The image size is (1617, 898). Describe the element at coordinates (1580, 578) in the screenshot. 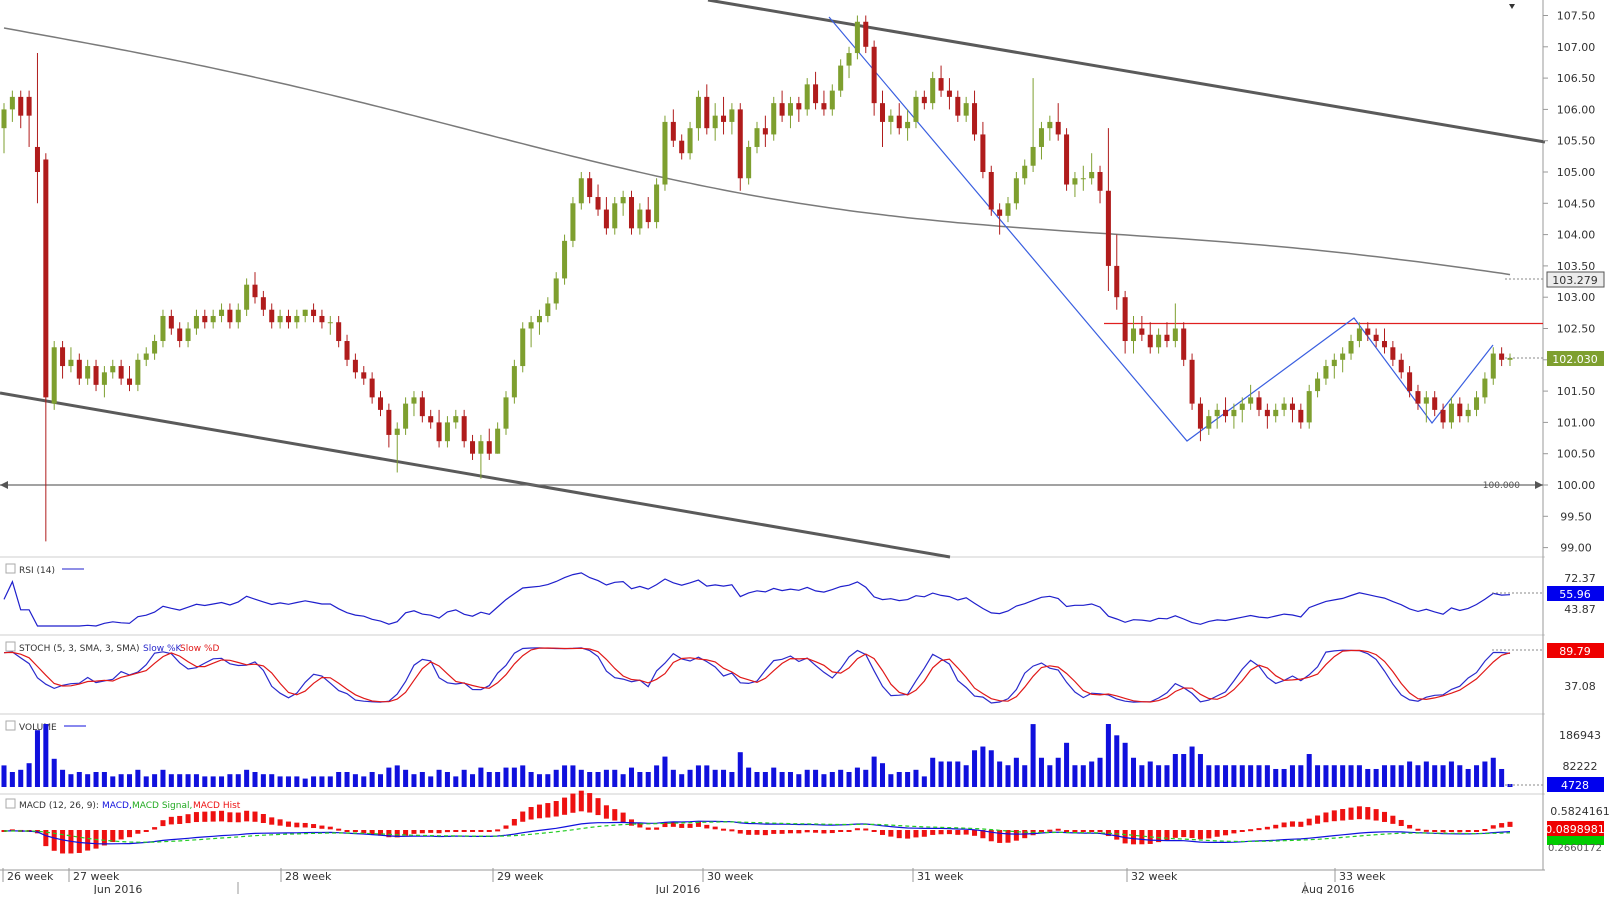

I see `rsi-tick-high: 72.37` at that location.